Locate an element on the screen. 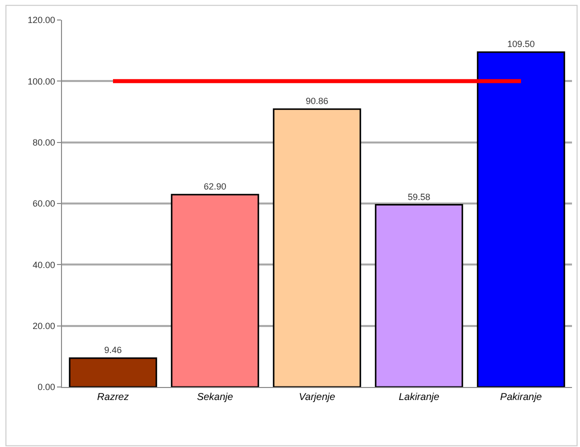  data-label: 109.50 is located at coordinates (521, 44).